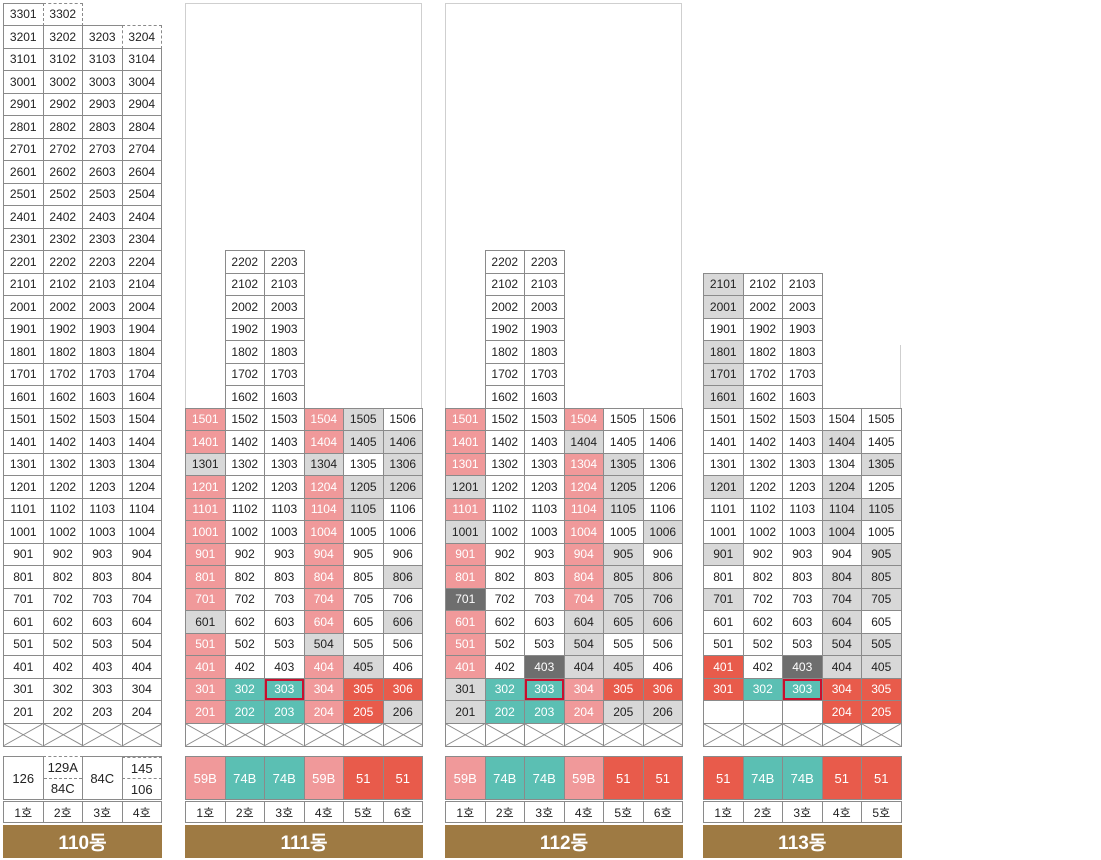 The width and height of the screenshot is (1101, 860). I want to click on unit-cell: 901, so click(23, 554).